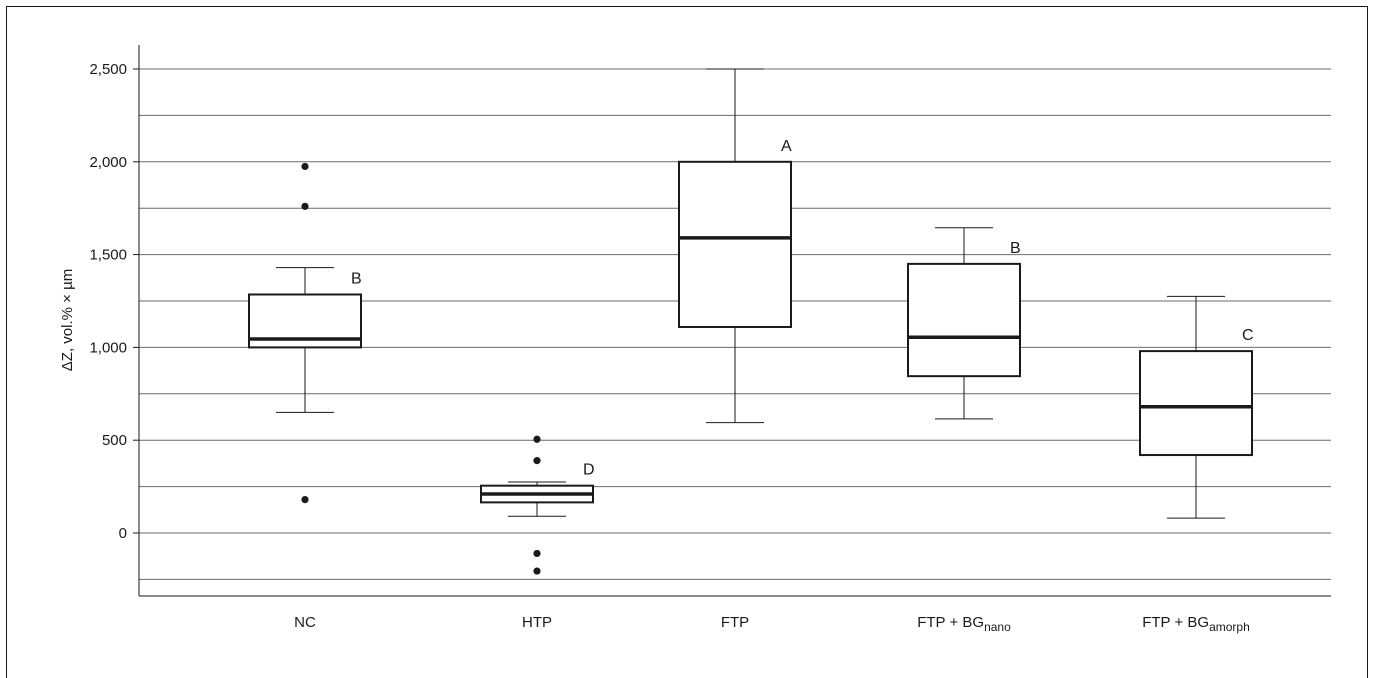 This screenshot has height=678, width=1375. I want to click on x-tick-label: FTP + BGamorph, so click(1196, 624).